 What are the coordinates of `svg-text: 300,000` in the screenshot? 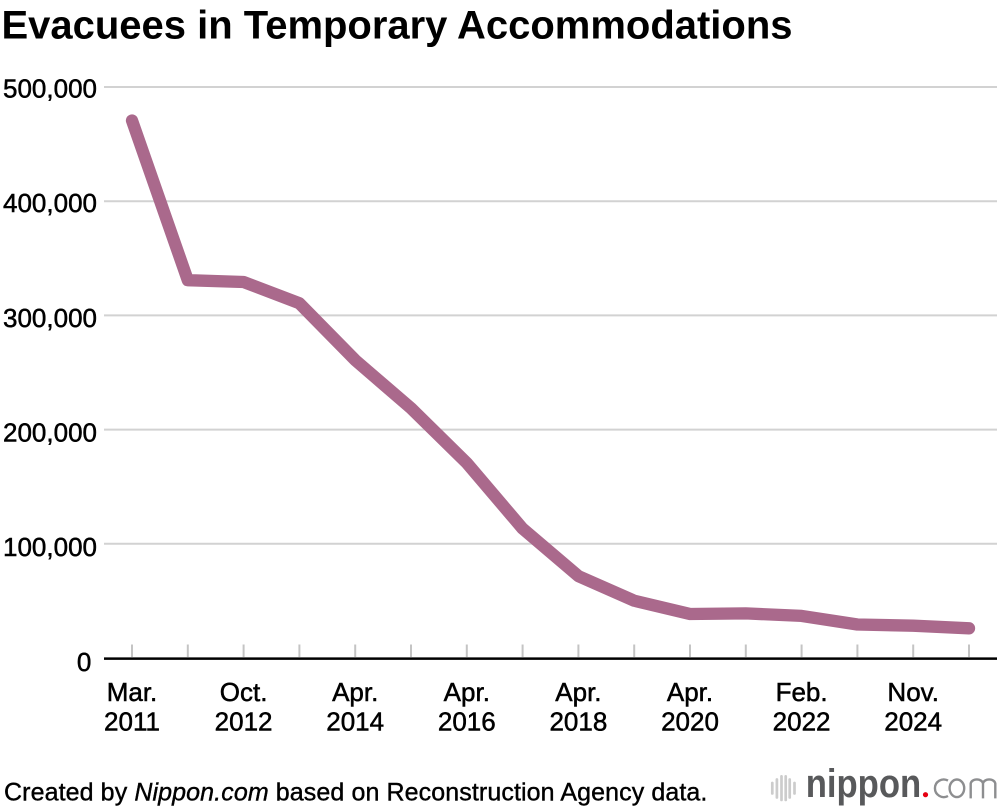 It's located at (50, 318).